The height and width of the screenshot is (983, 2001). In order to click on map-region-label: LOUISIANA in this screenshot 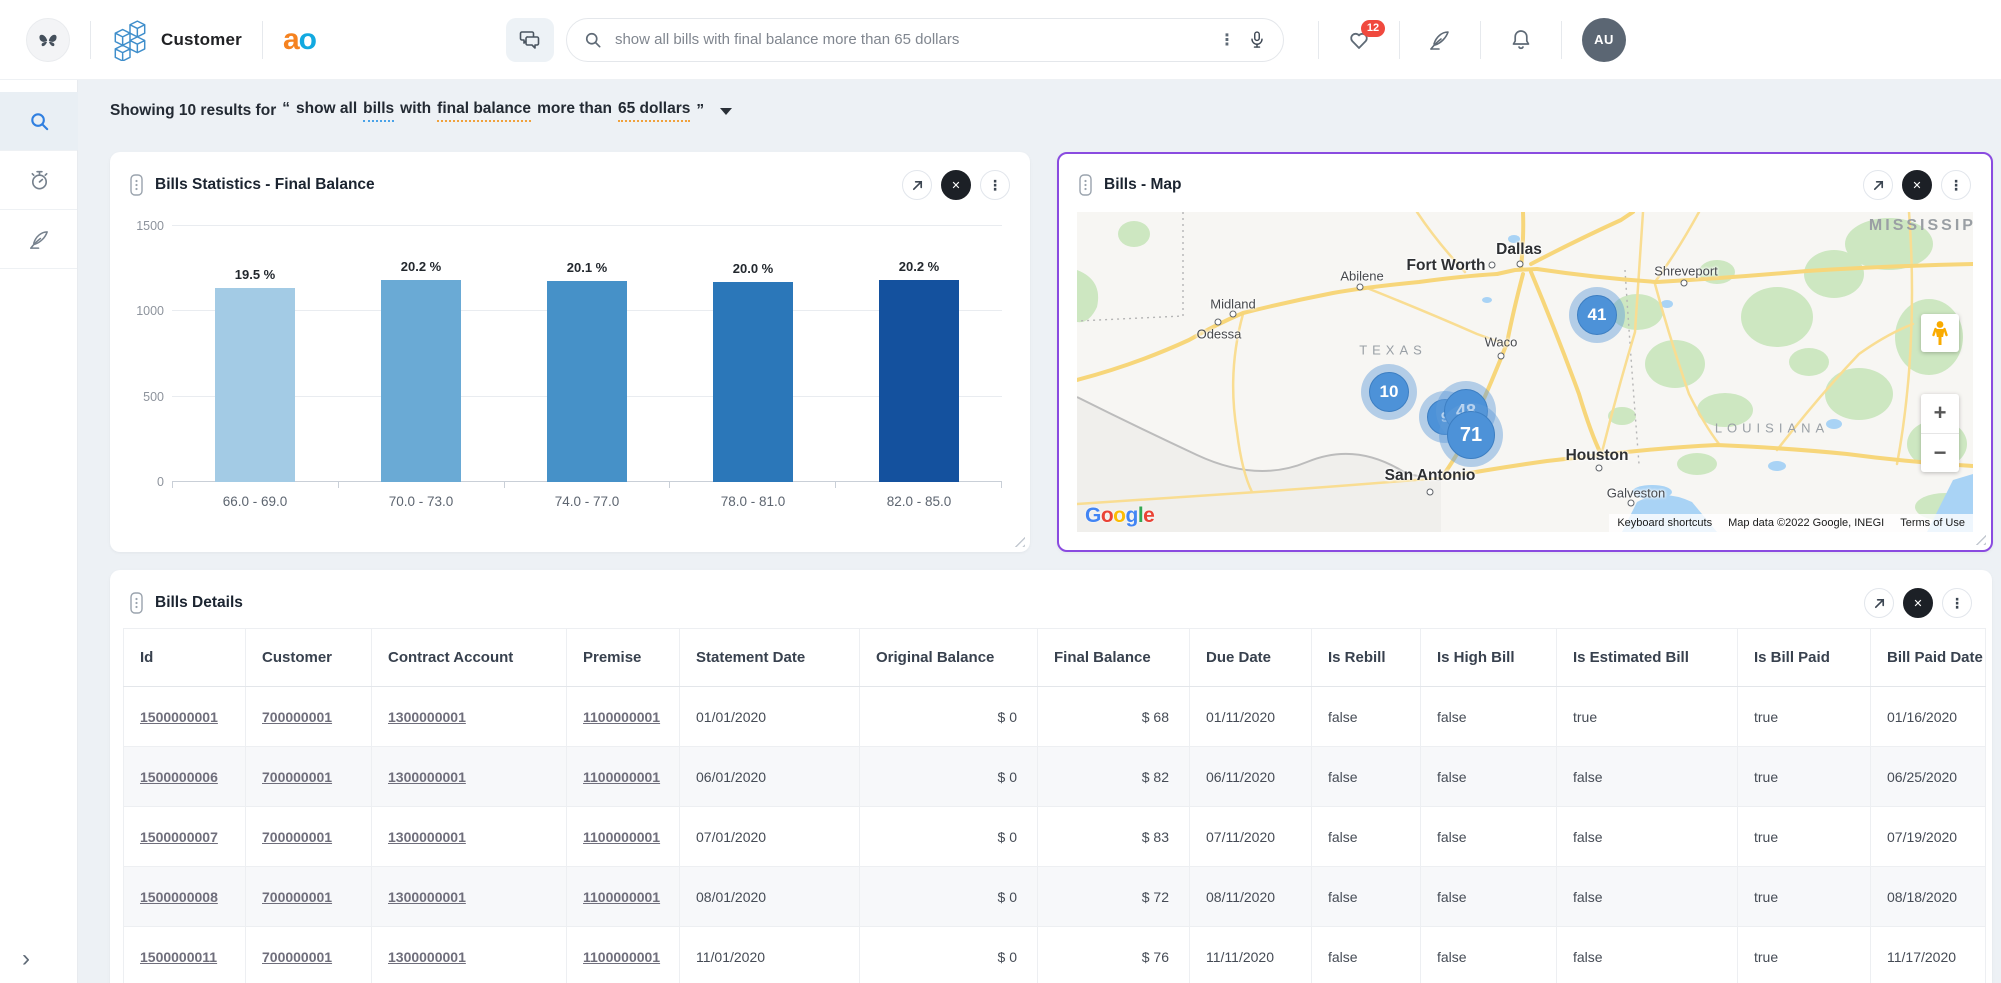, I will do `click(1772, 428)`.